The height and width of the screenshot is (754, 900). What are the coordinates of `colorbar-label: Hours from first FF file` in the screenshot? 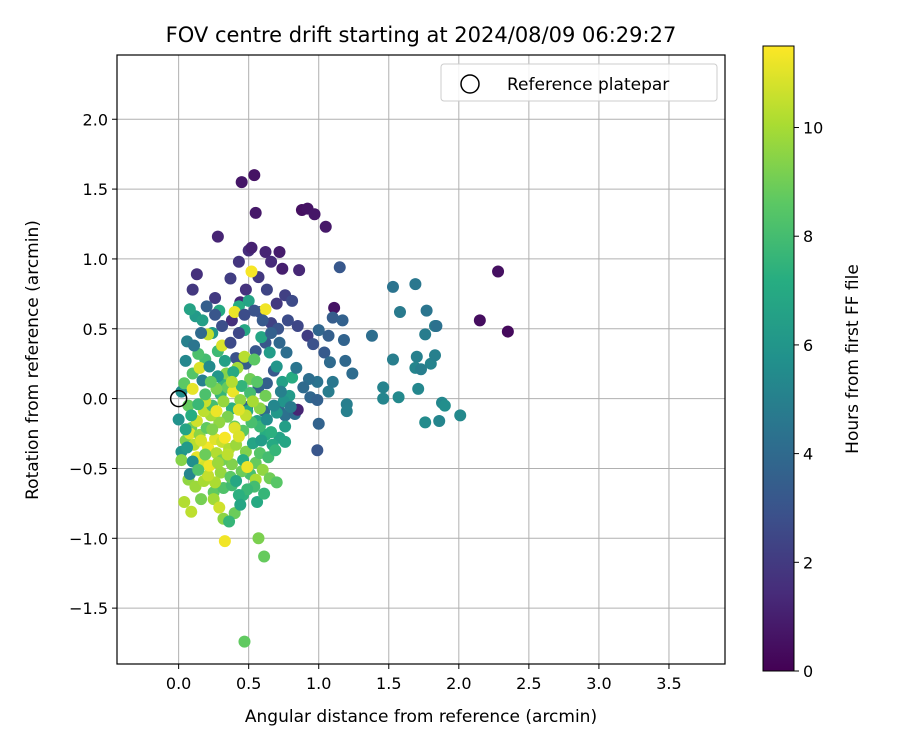 It's located at (853, 359).